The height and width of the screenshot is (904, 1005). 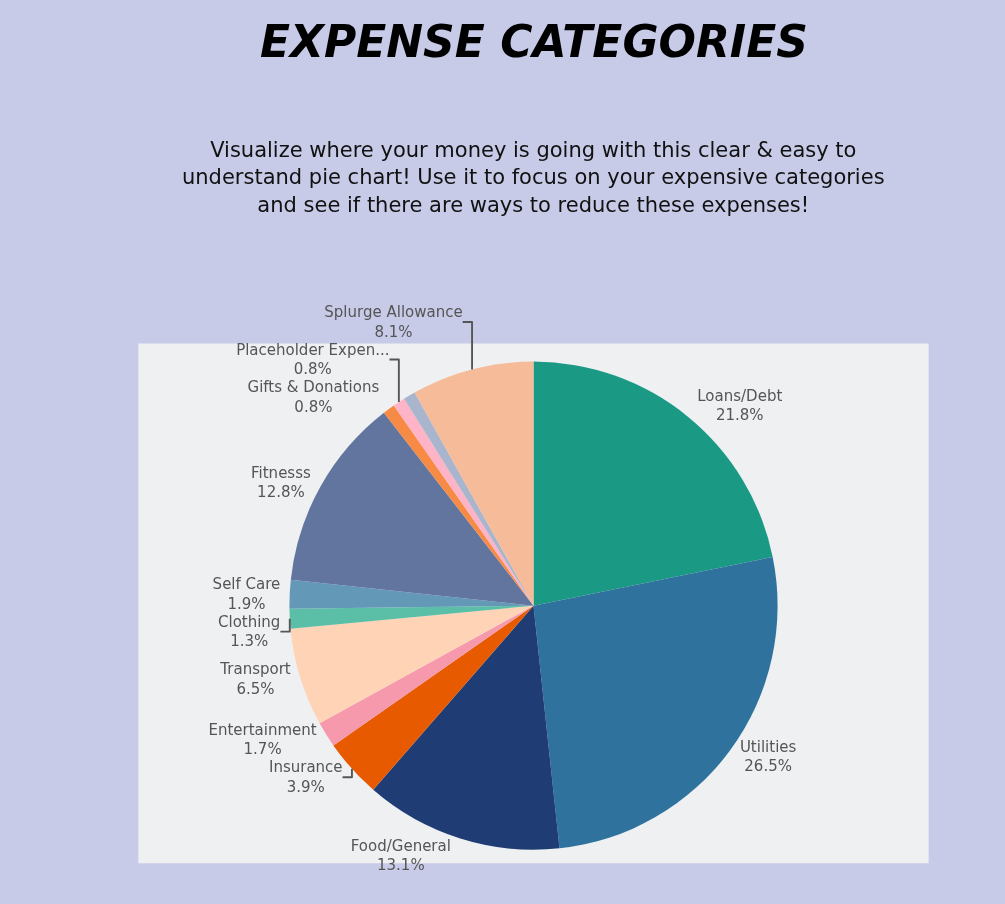 What do you see at coordinates (305, 786) in the screenshot?
I see `data-label: 3.9%` at bounding box center [305, 786].